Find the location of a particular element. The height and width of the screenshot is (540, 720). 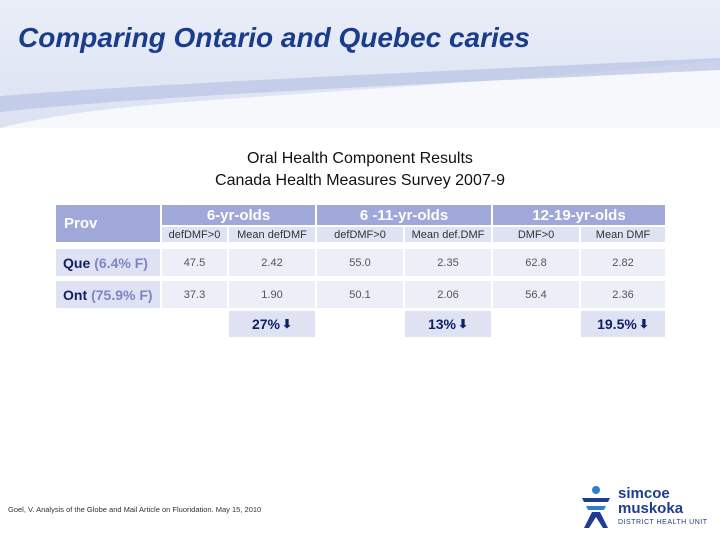

table-cell: 47.5 is located at coordinates (194, 262).